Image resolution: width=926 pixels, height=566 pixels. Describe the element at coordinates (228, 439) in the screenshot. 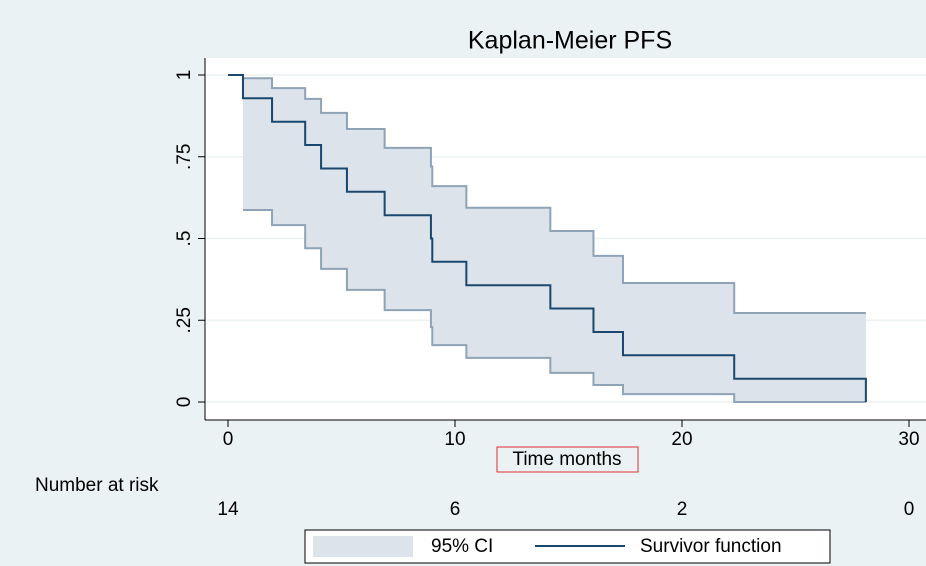

I see `x-tick-label: 0` at that location.